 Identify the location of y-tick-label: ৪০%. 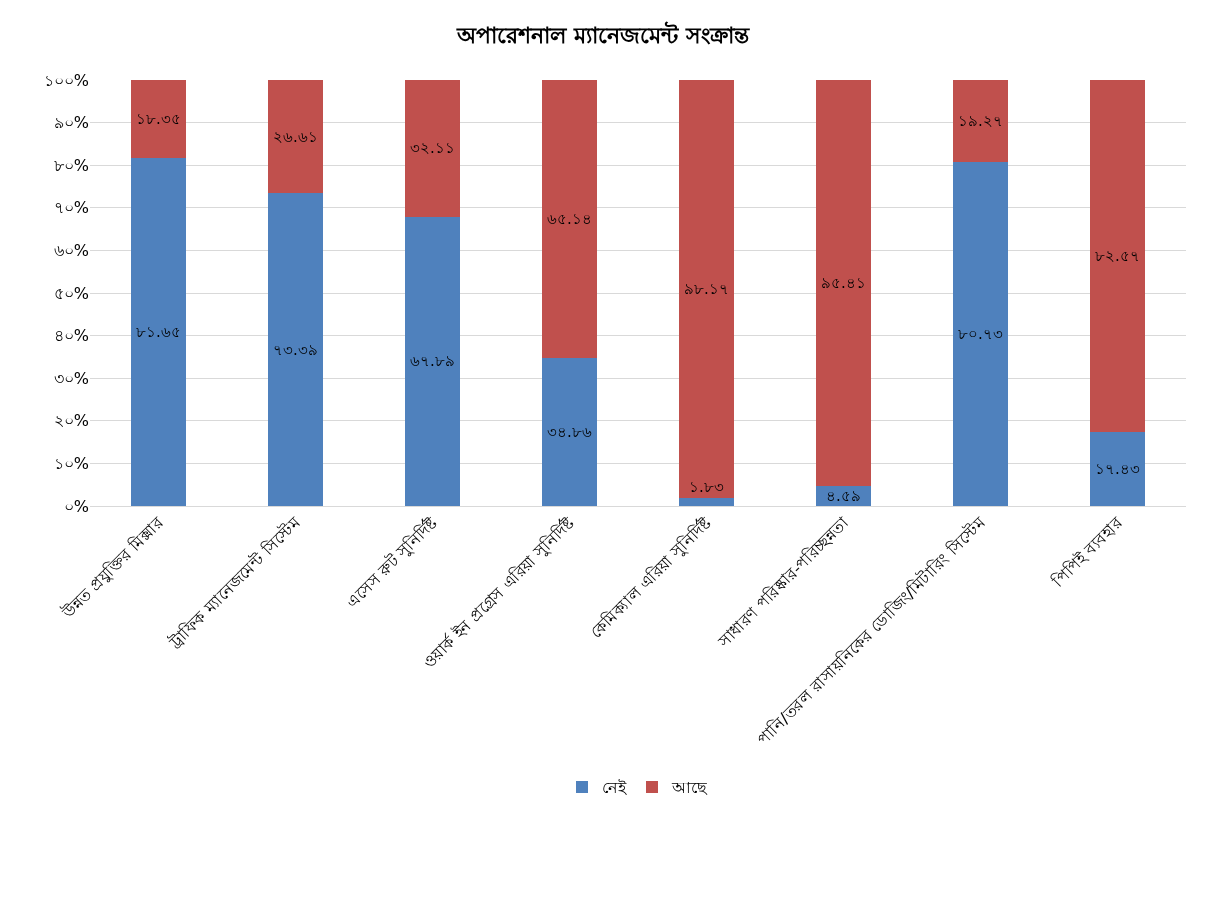
(71, 336).